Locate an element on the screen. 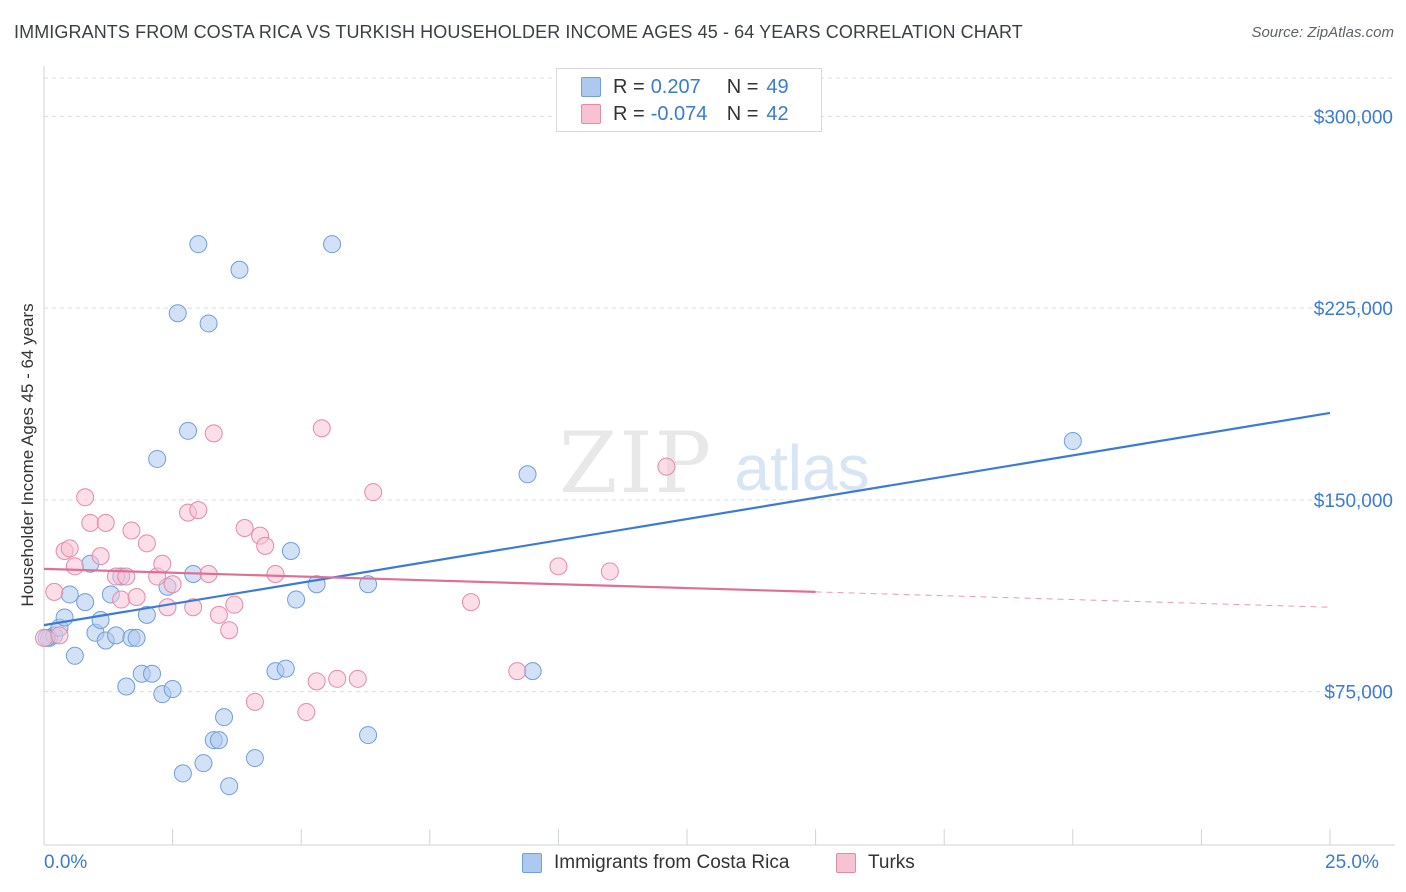 The height and width of the screenshot is (892, 1406). turks-trend-line-extrapolated is located at coordinates (1073, 599).